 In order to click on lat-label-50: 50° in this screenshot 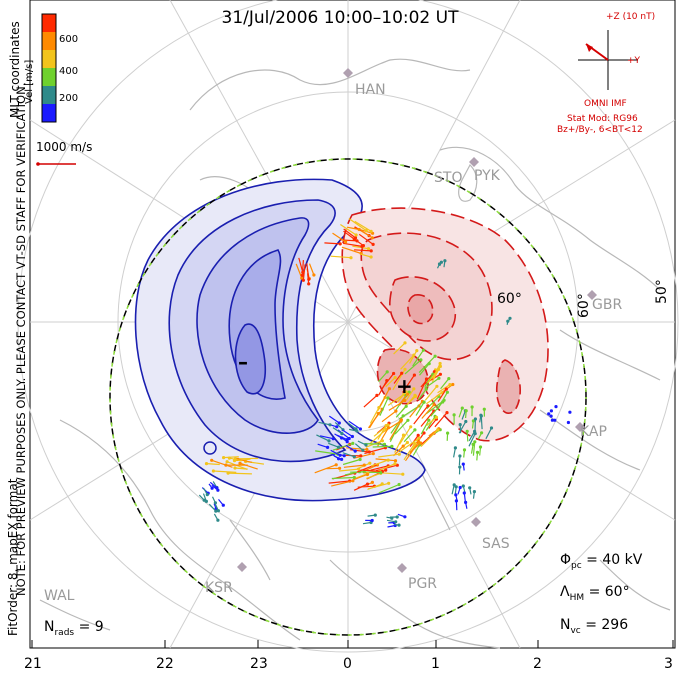, I will do `click(662, 291)`.